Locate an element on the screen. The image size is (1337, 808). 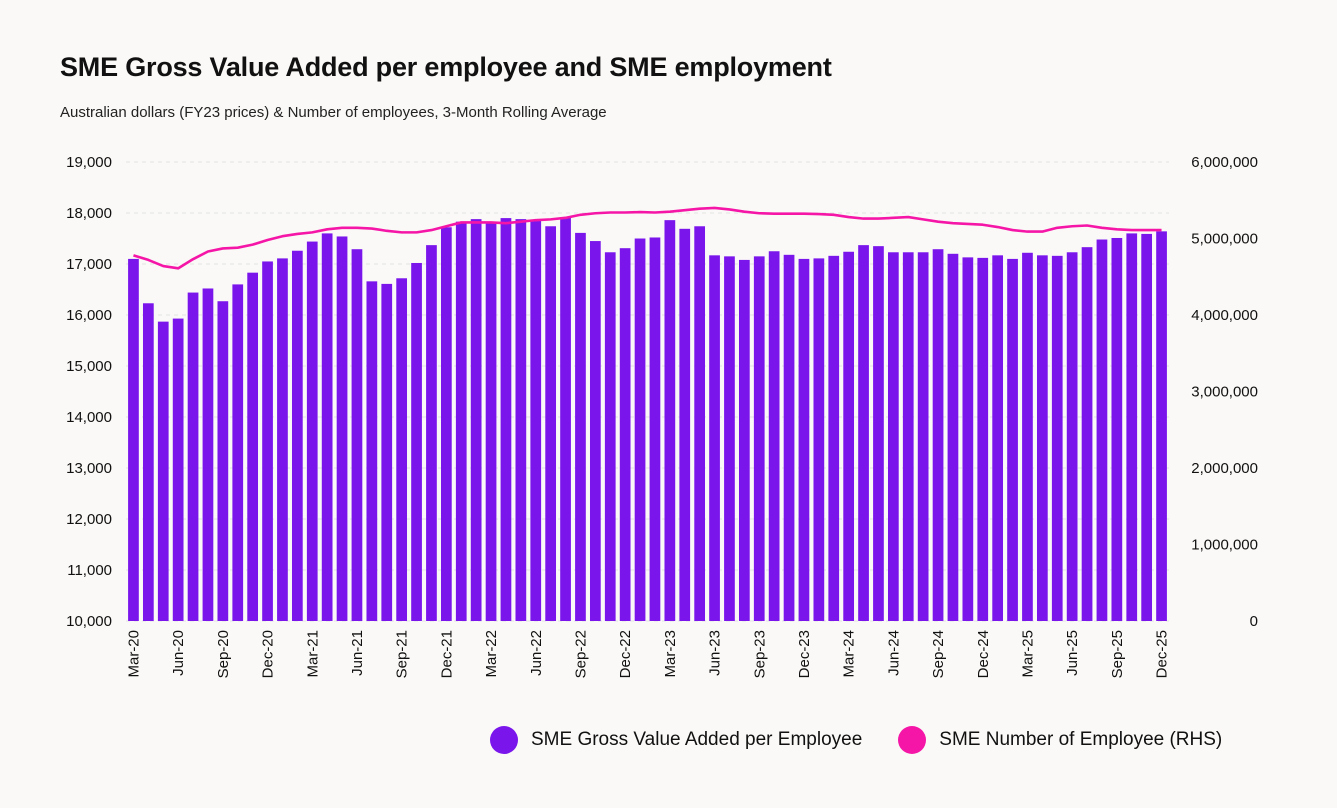
x-tick-label: Sep-25 is located at coordinates (1117, 654).